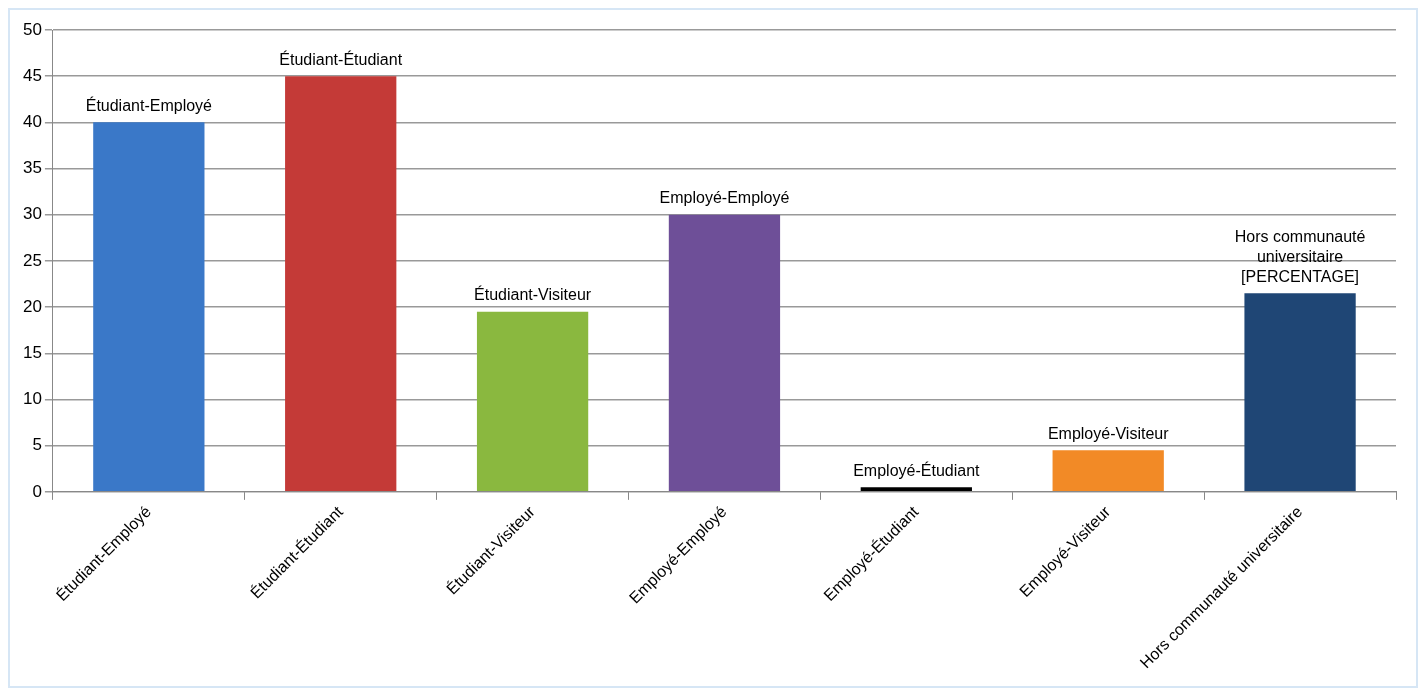  What do you see at coordinates (32, 214) in the screenshot?
I see `y-tick-label: 30` at bounding box center [32, 214].